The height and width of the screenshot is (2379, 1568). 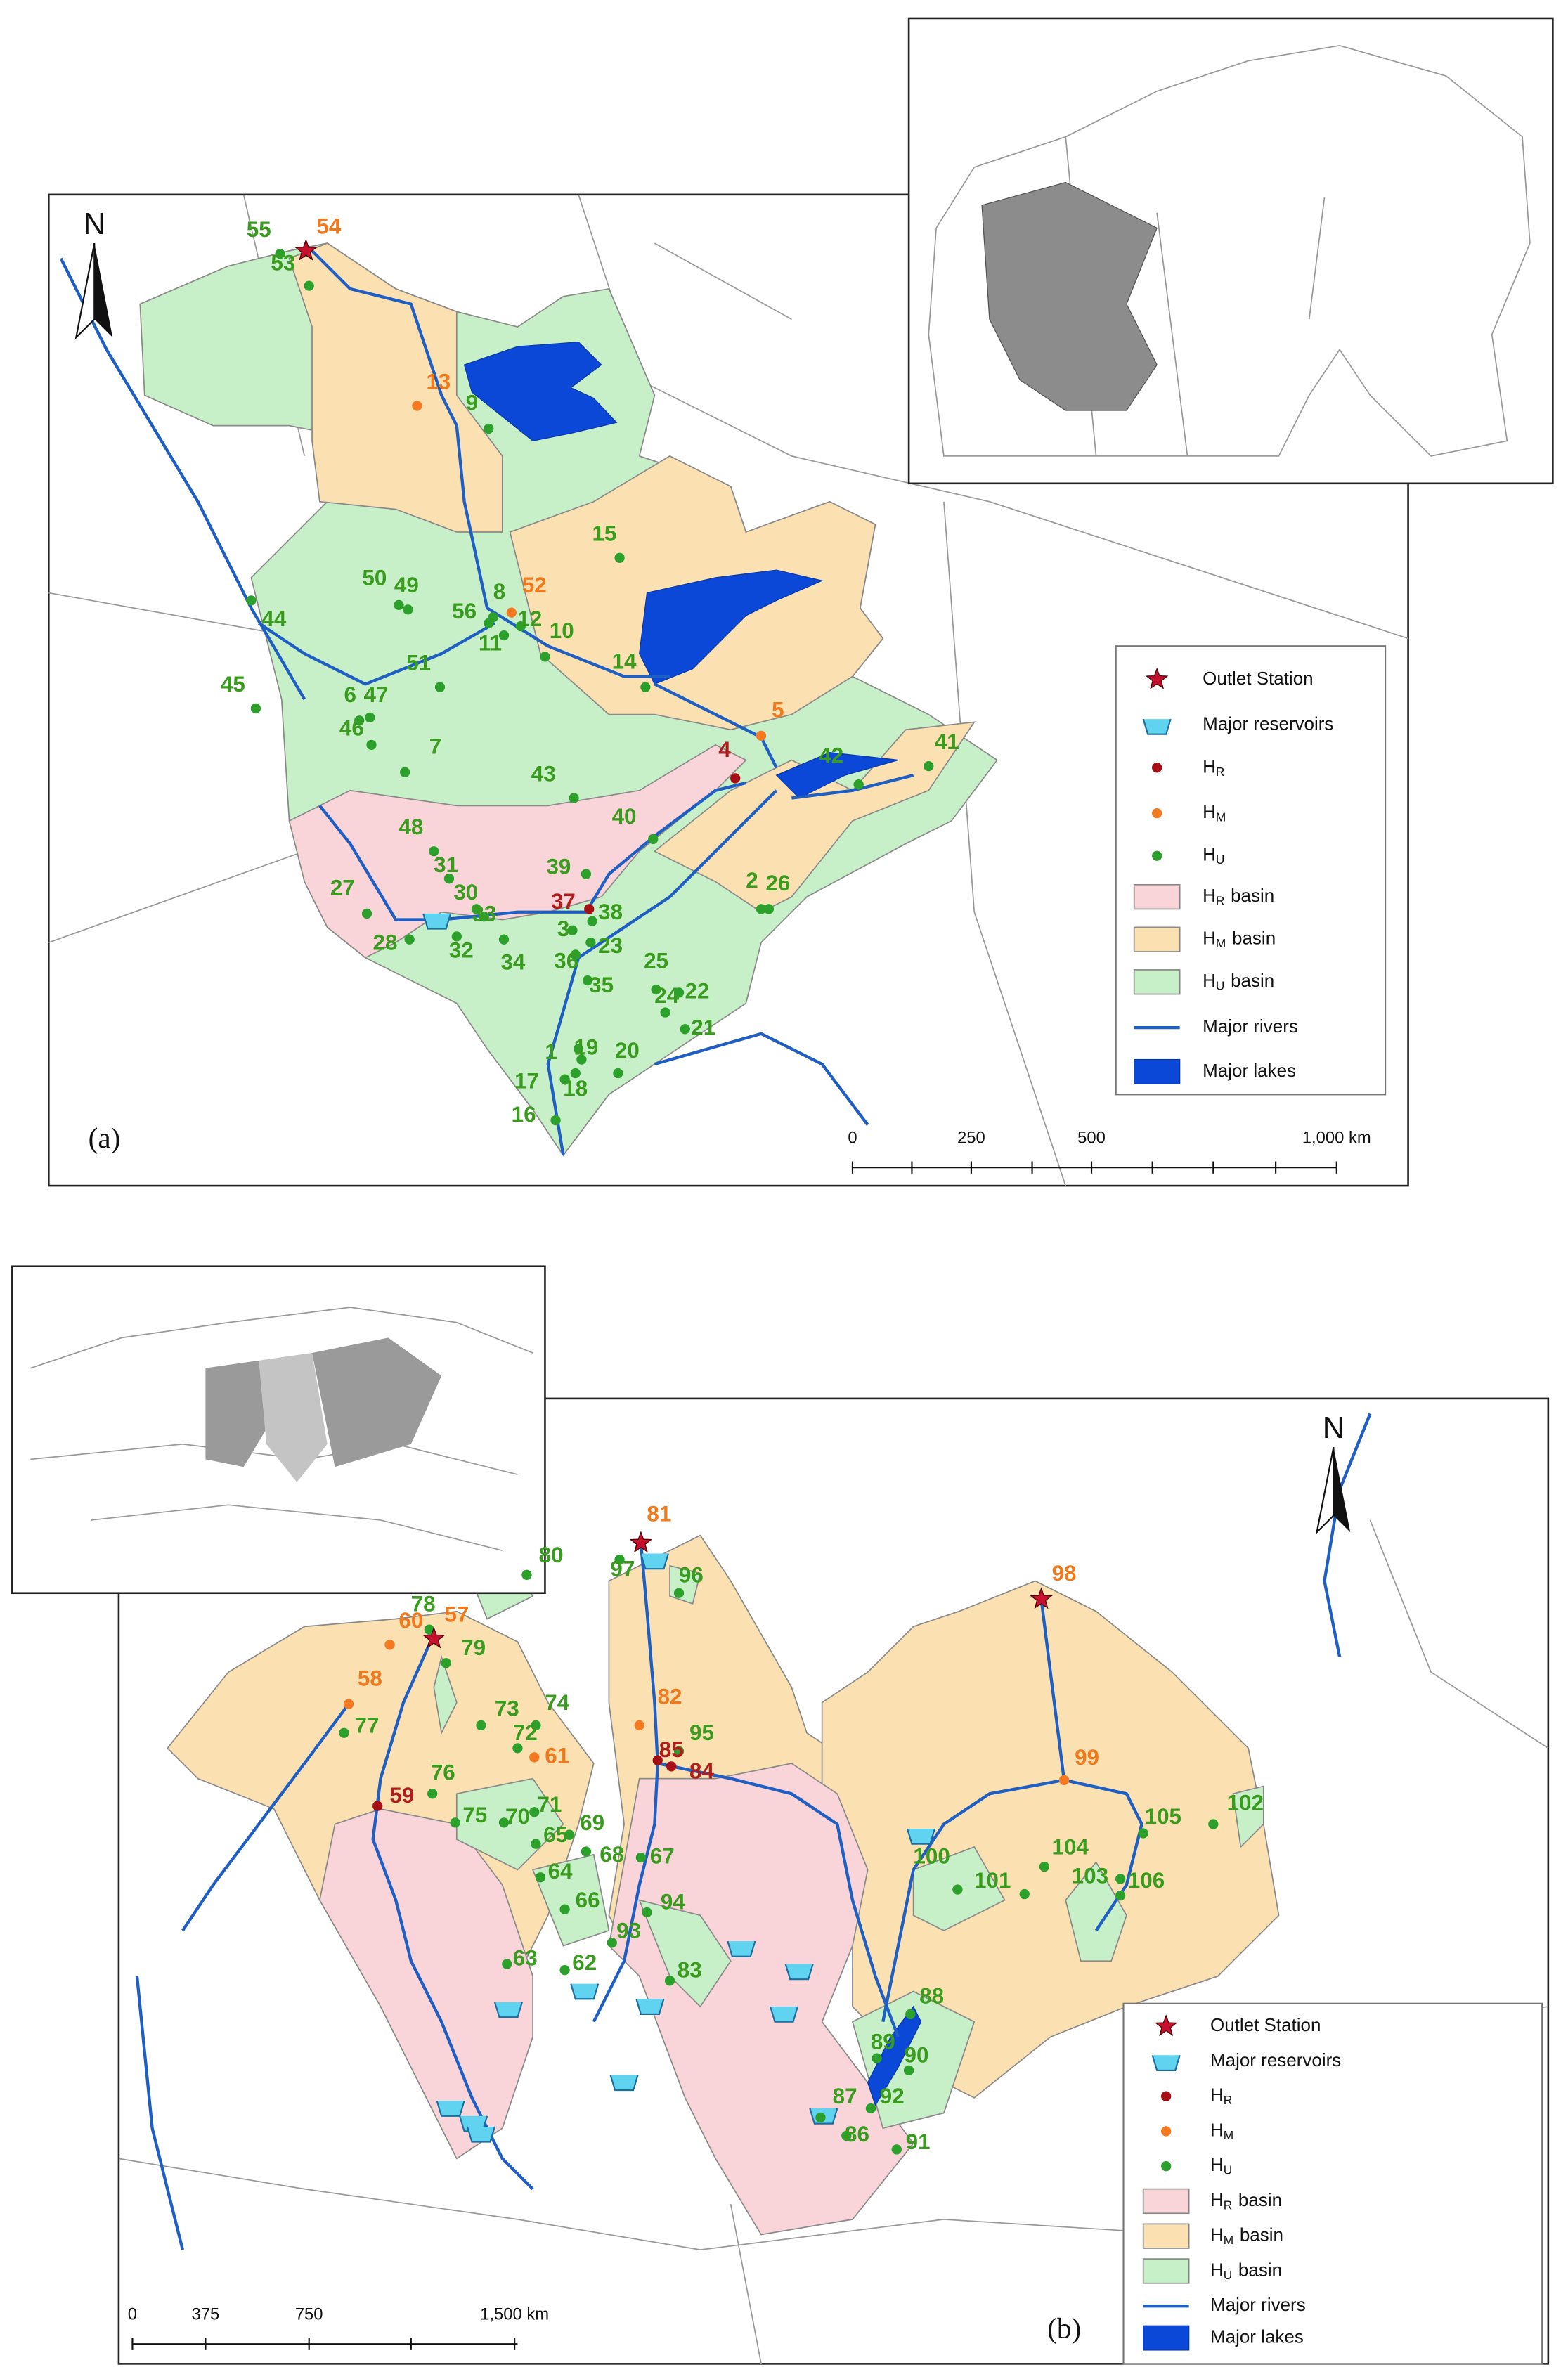 I want to click on legend-text: Major lakes, so click(x=1257, y=2336).